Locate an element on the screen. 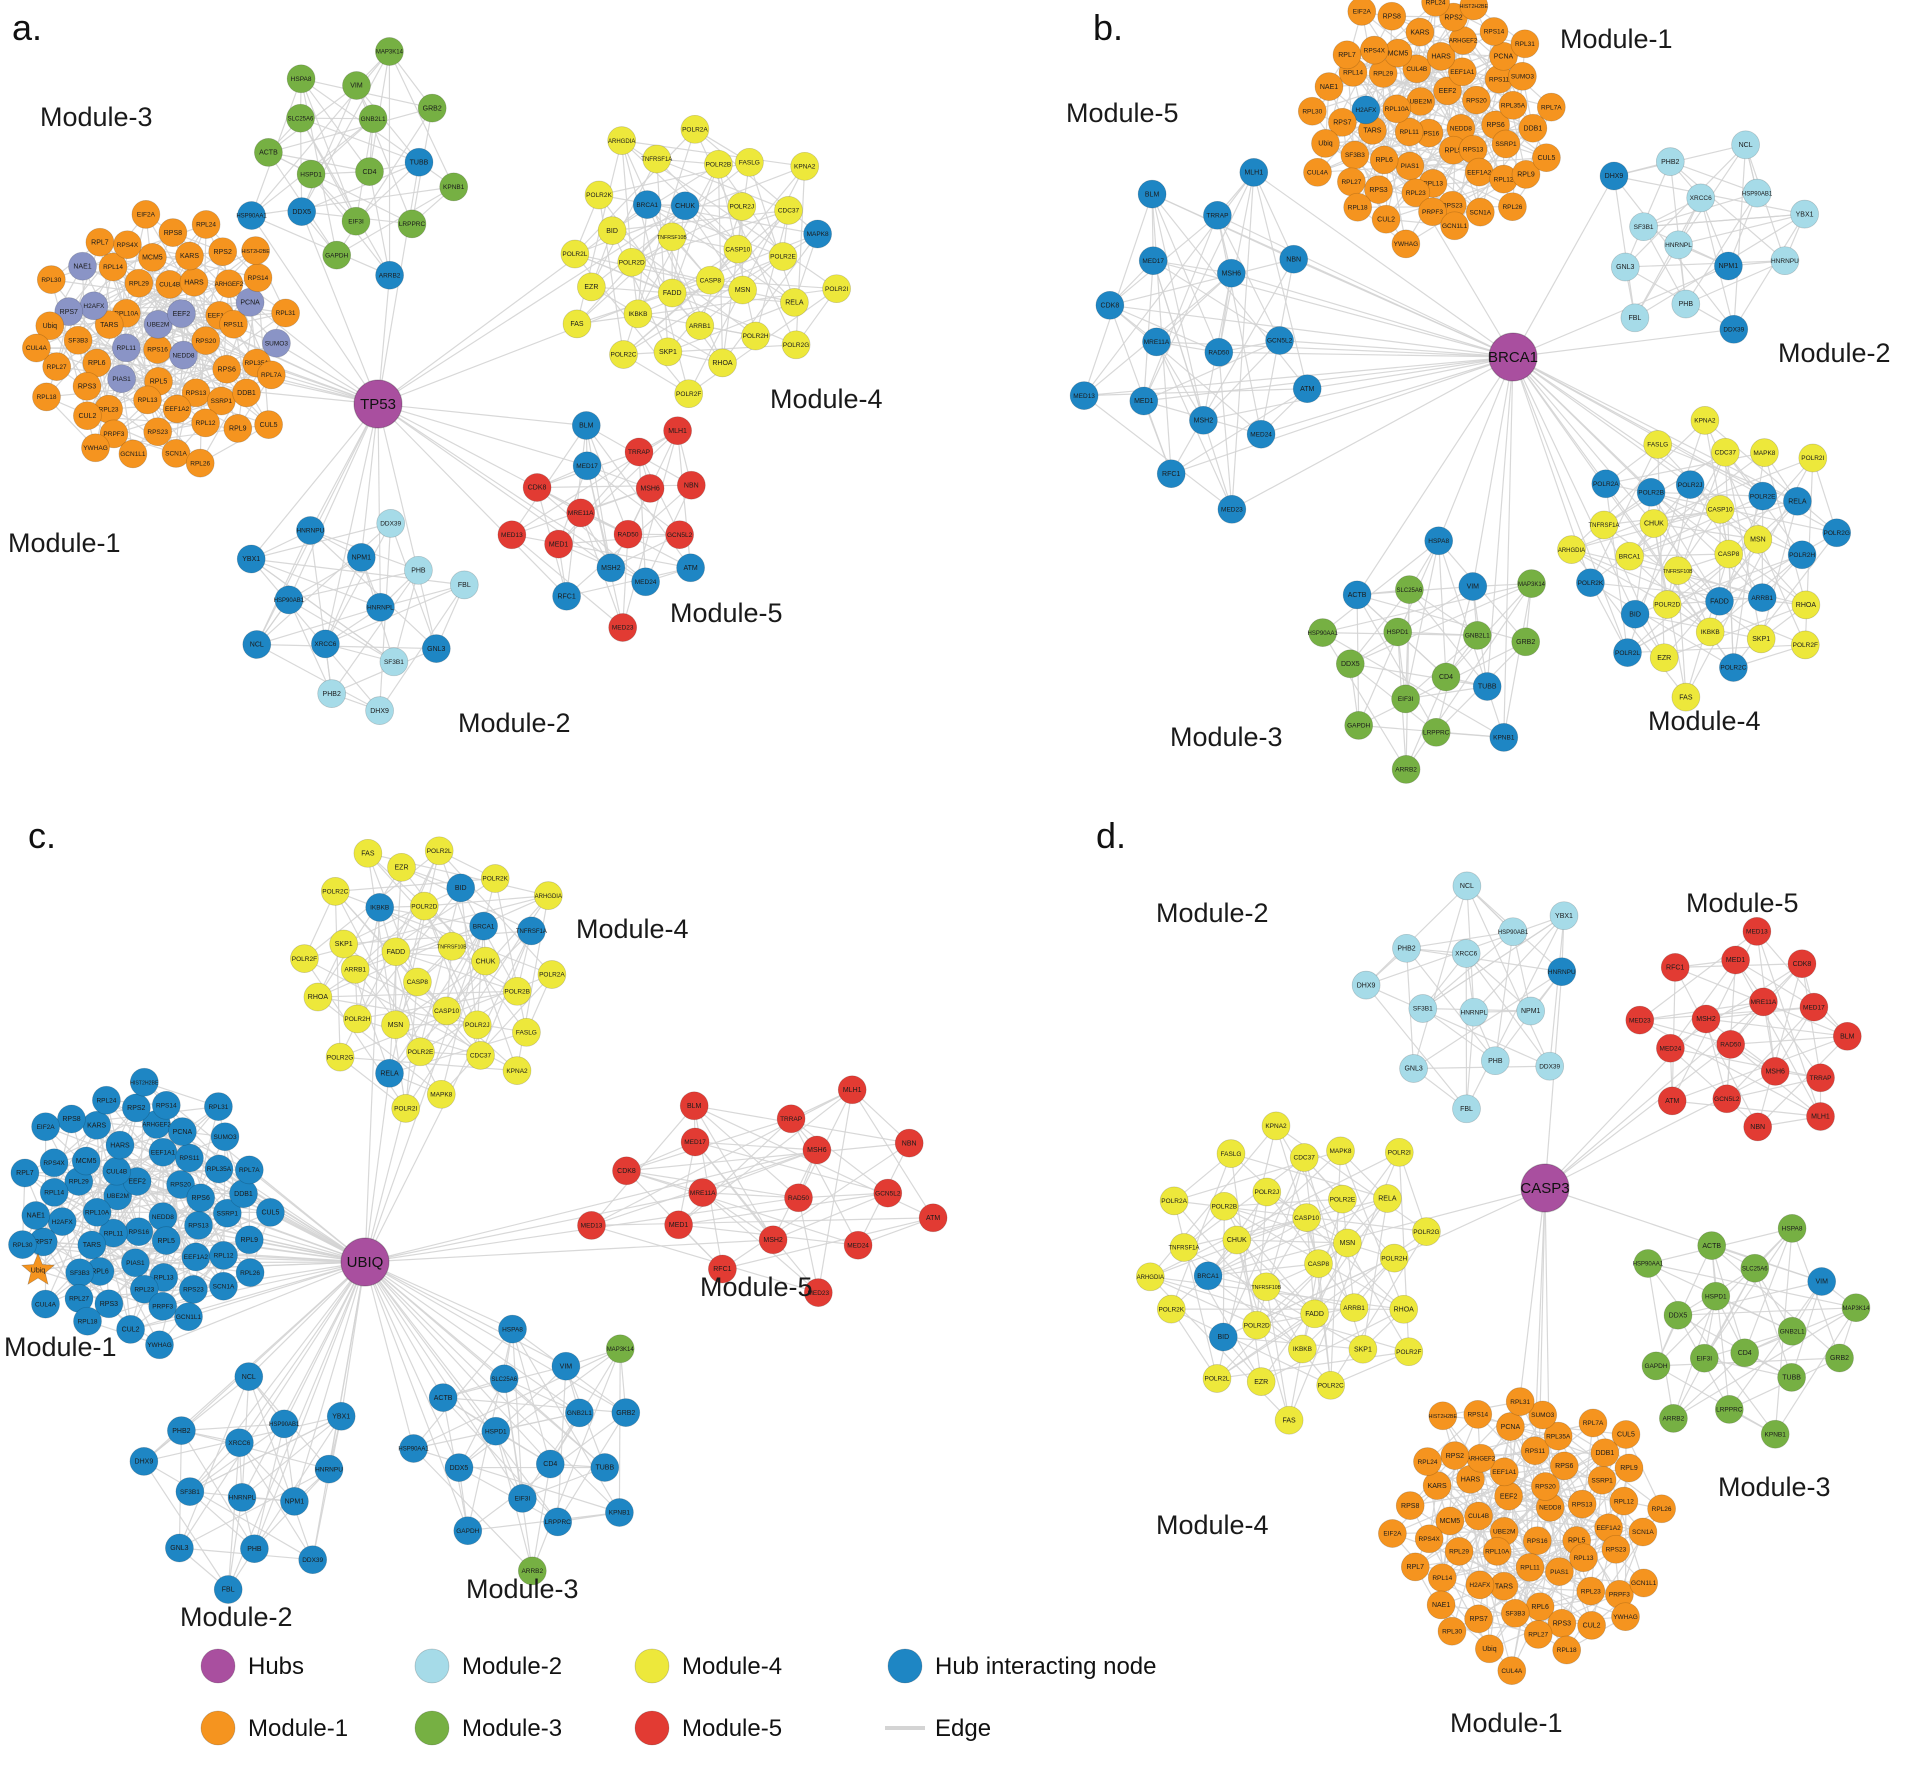 The height and width of the screenshot is (1775, 1923). module-label: Module-5 is located at coordinates (1742, 903).